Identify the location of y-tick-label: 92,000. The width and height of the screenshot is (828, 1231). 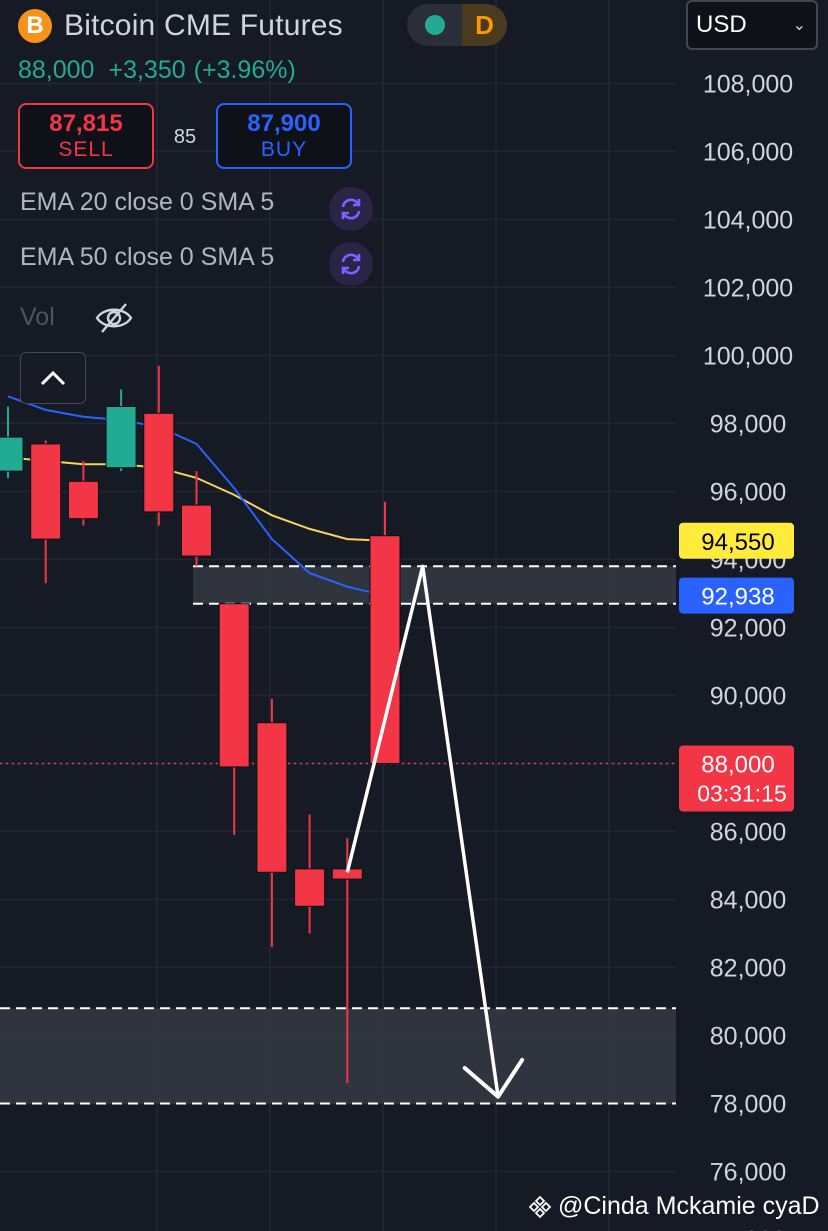
(748, 629).